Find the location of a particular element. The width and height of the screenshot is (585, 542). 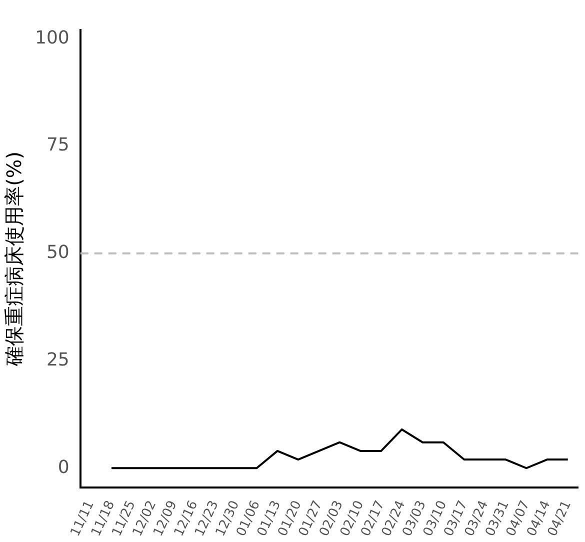

y-tick-label: 0 is located at coordinates (64, 467).